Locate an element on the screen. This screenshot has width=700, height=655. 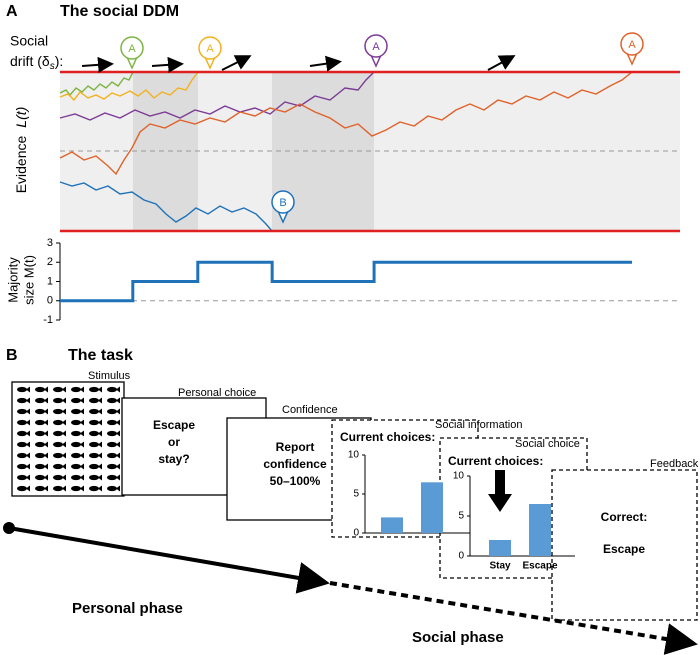
x-tick-label: Escape is located at coordinates (539, 566).